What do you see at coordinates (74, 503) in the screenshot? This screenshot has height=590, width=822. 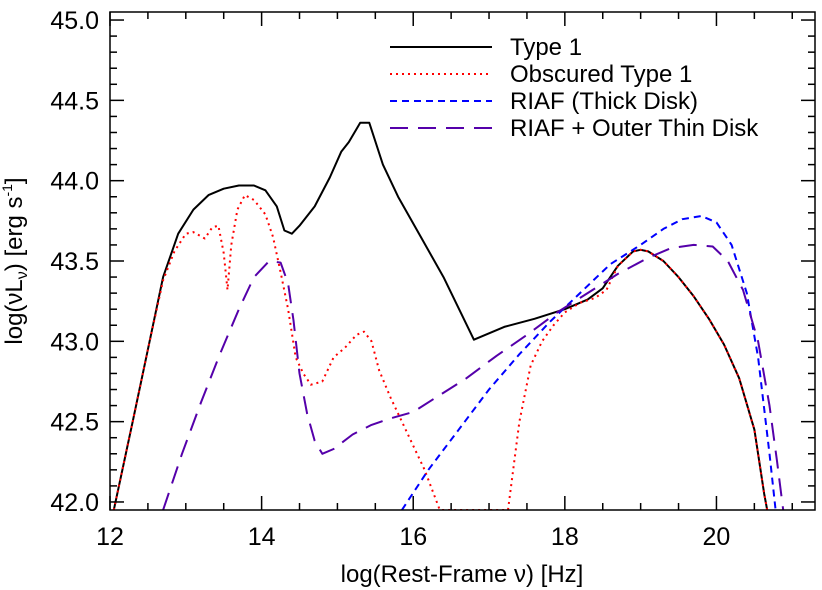 I see `y-tick-label: 42.0` at bounding box center [74, 503].